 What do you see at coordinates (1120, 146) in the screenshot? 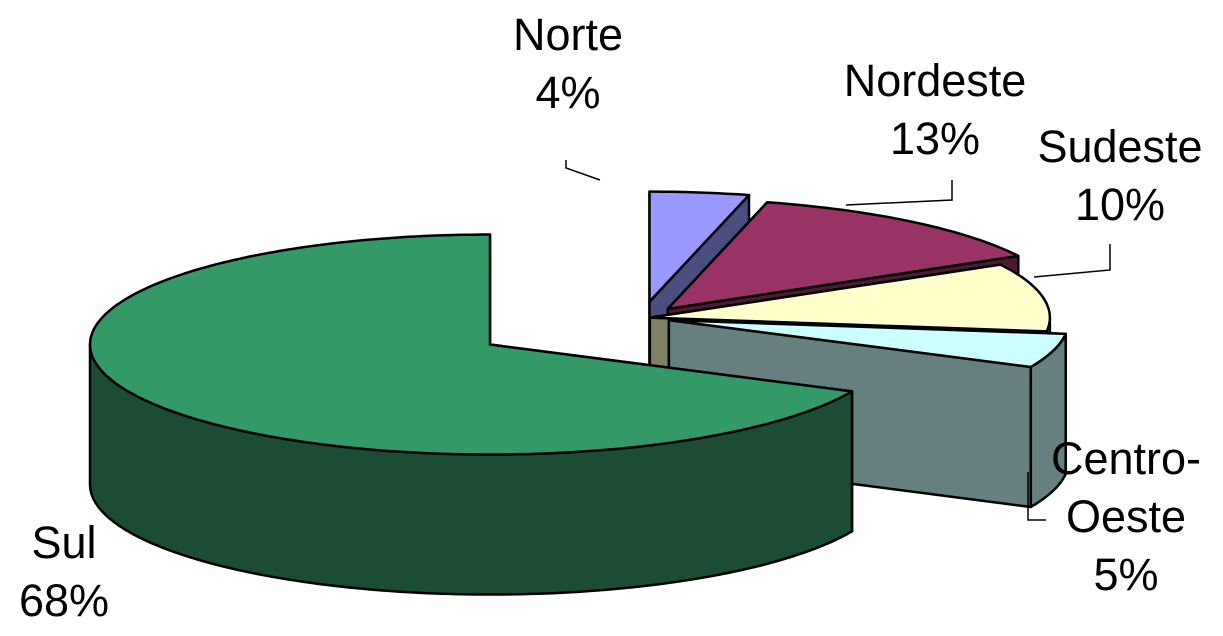
I see `data-label-sudeste-name: Sudeste` at bounding box center [1120, 146].